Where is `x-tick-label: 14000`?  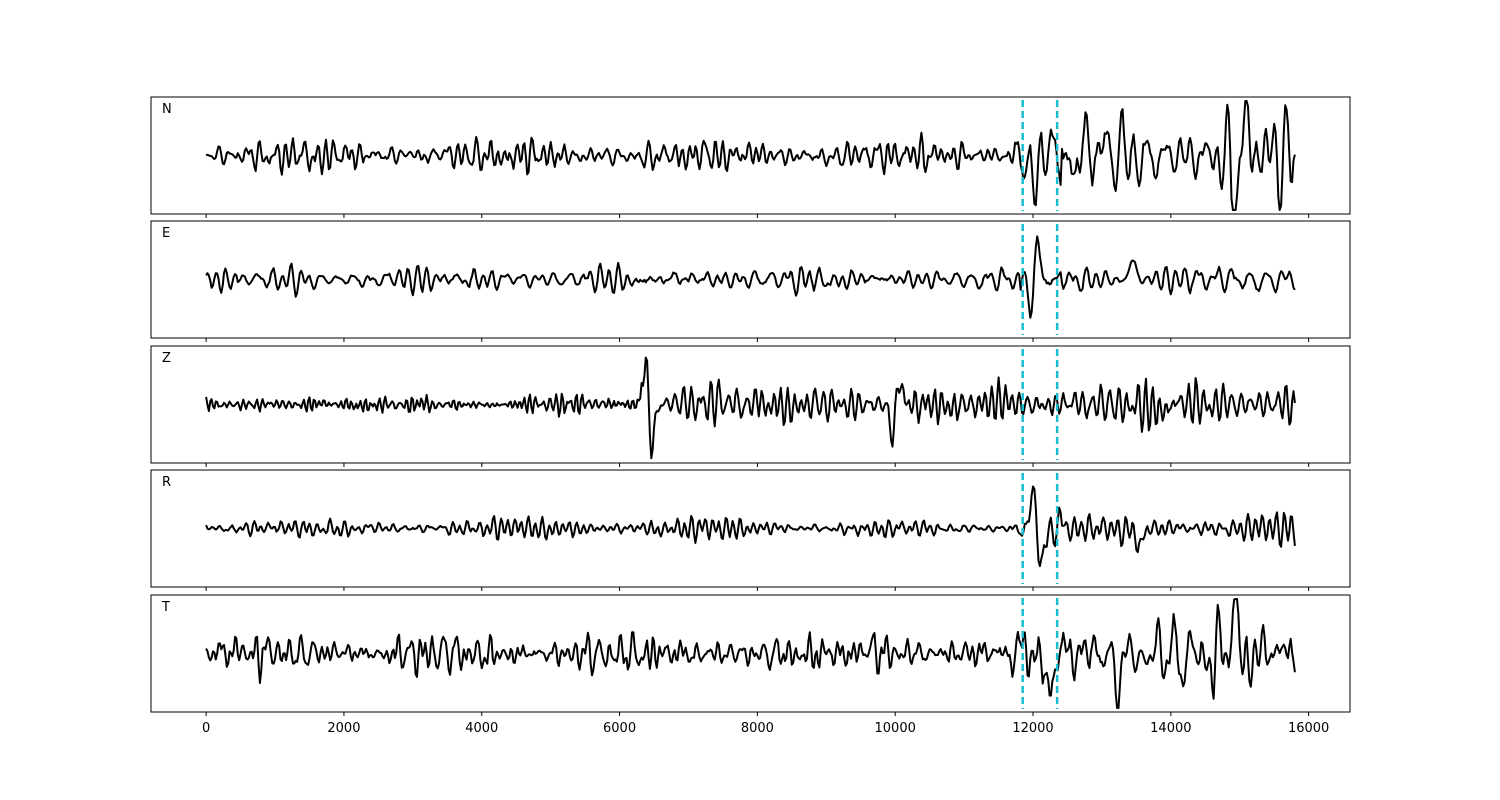
x-tick-label: 14000 is located at coordinates (1170, 728).